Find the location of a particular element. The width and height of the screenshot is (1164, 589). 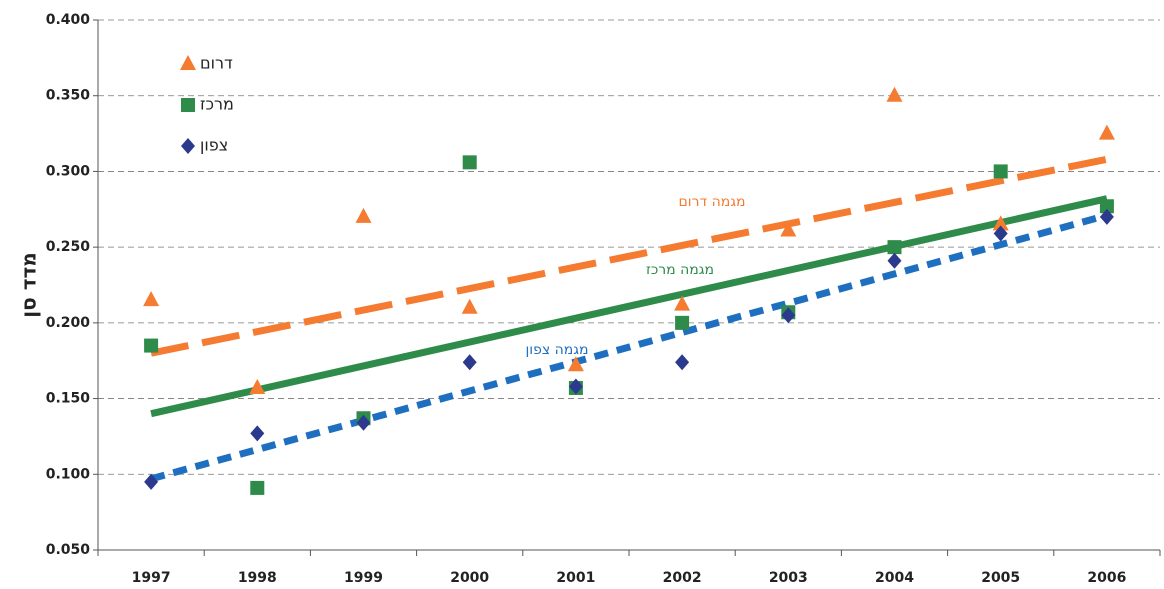

x-tick-label: 1999 is located at coordinates (363, 578).